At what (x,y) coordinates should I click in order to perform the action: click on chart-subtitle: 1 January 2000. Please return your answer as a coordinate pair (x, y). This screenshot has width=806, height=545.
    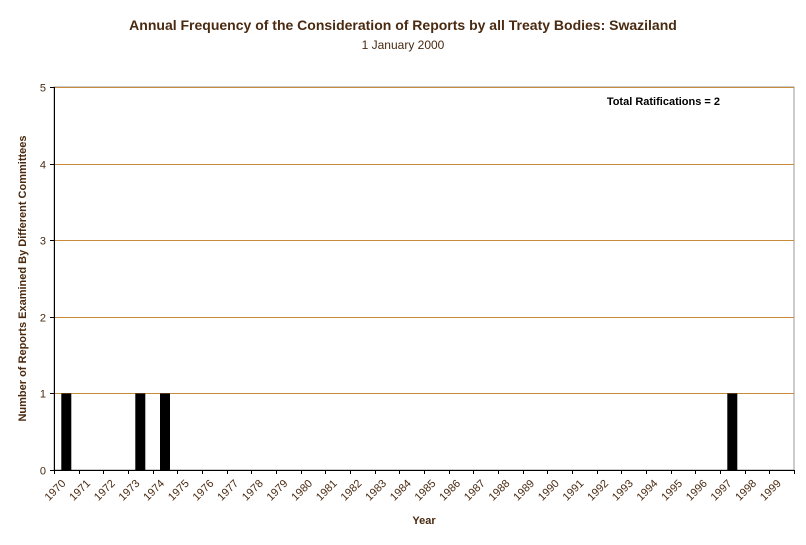
    Looking at the image, I should click on (403, 45).